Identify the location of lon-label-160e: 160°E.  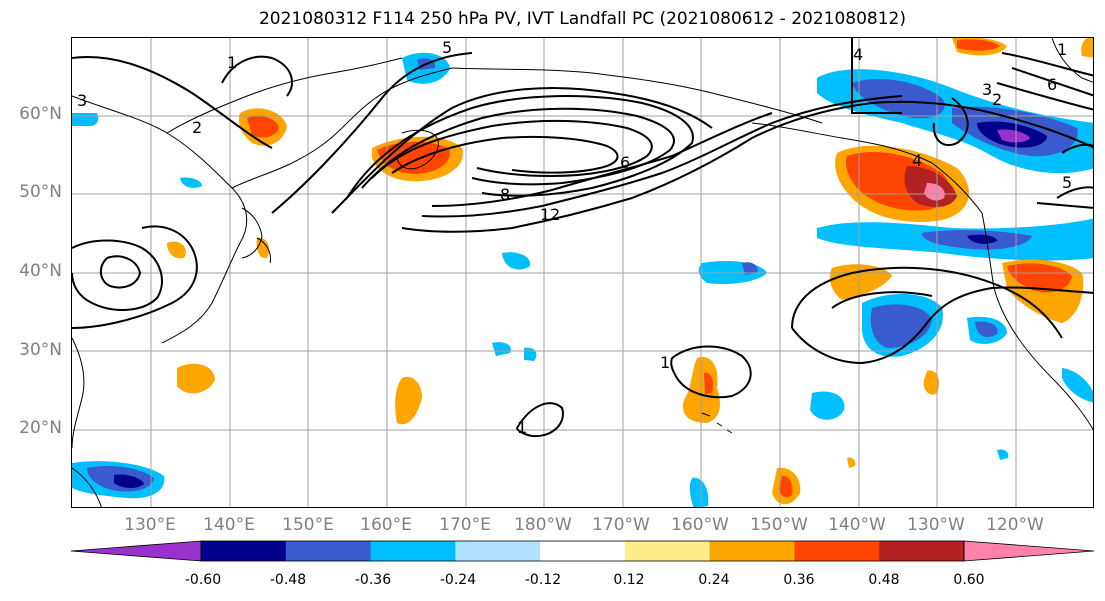
(386, 525).